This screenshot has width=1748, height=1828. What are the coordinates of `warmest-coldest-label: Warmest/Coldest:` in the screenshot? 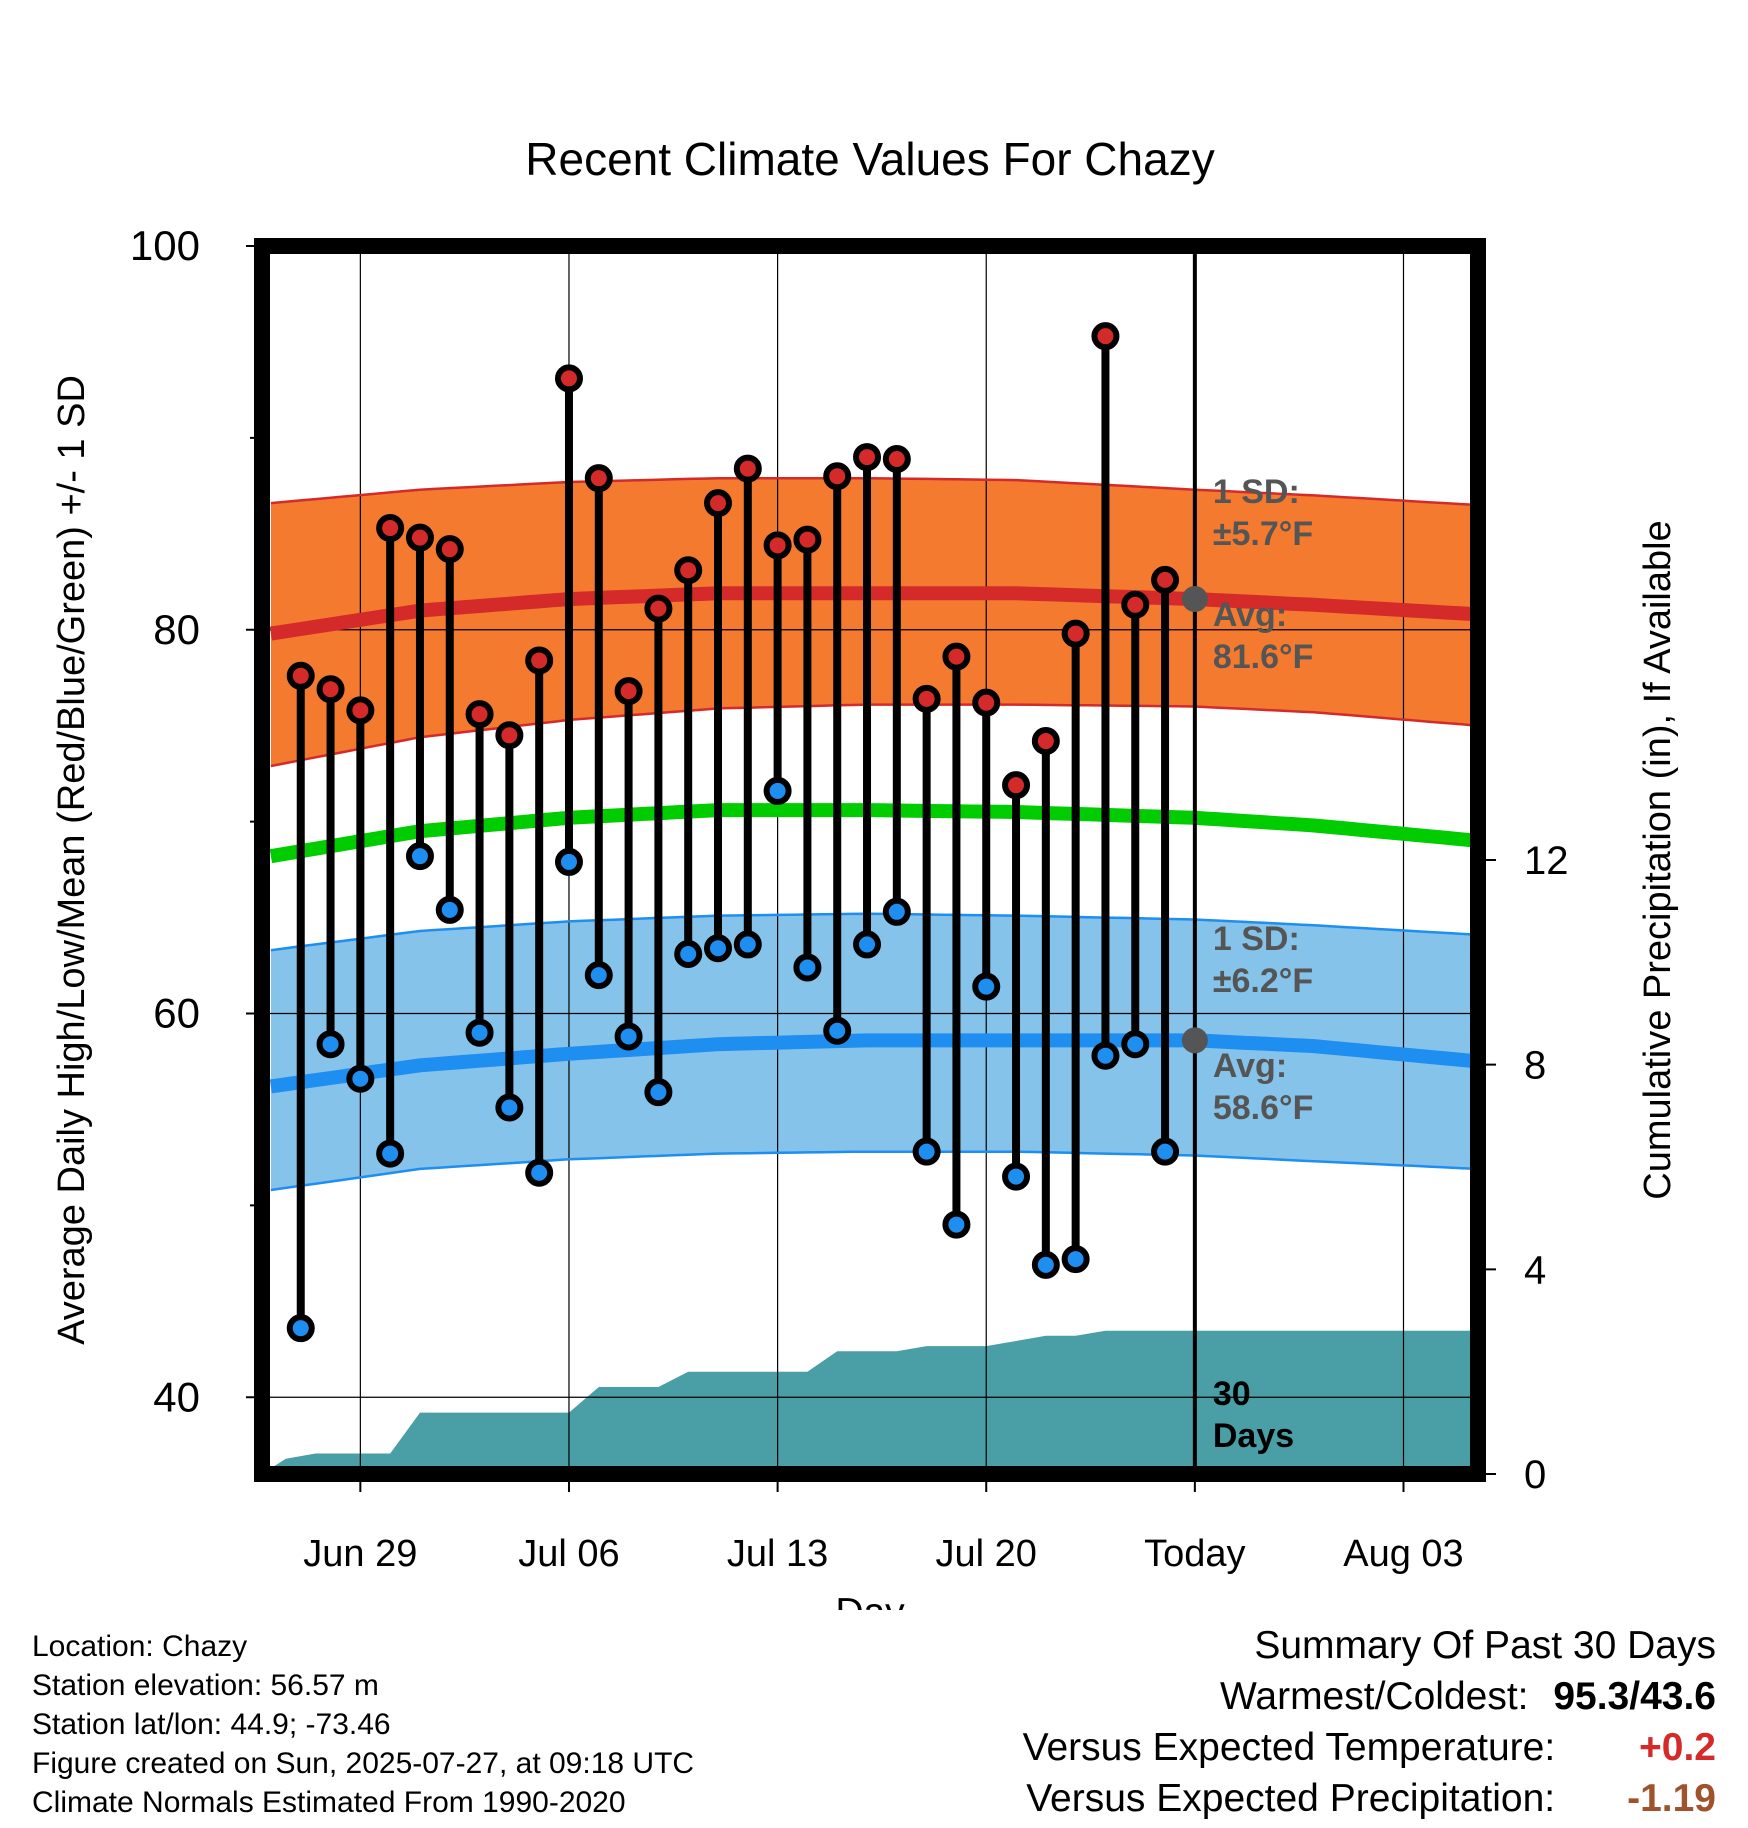 It's located at (1374, 1696).